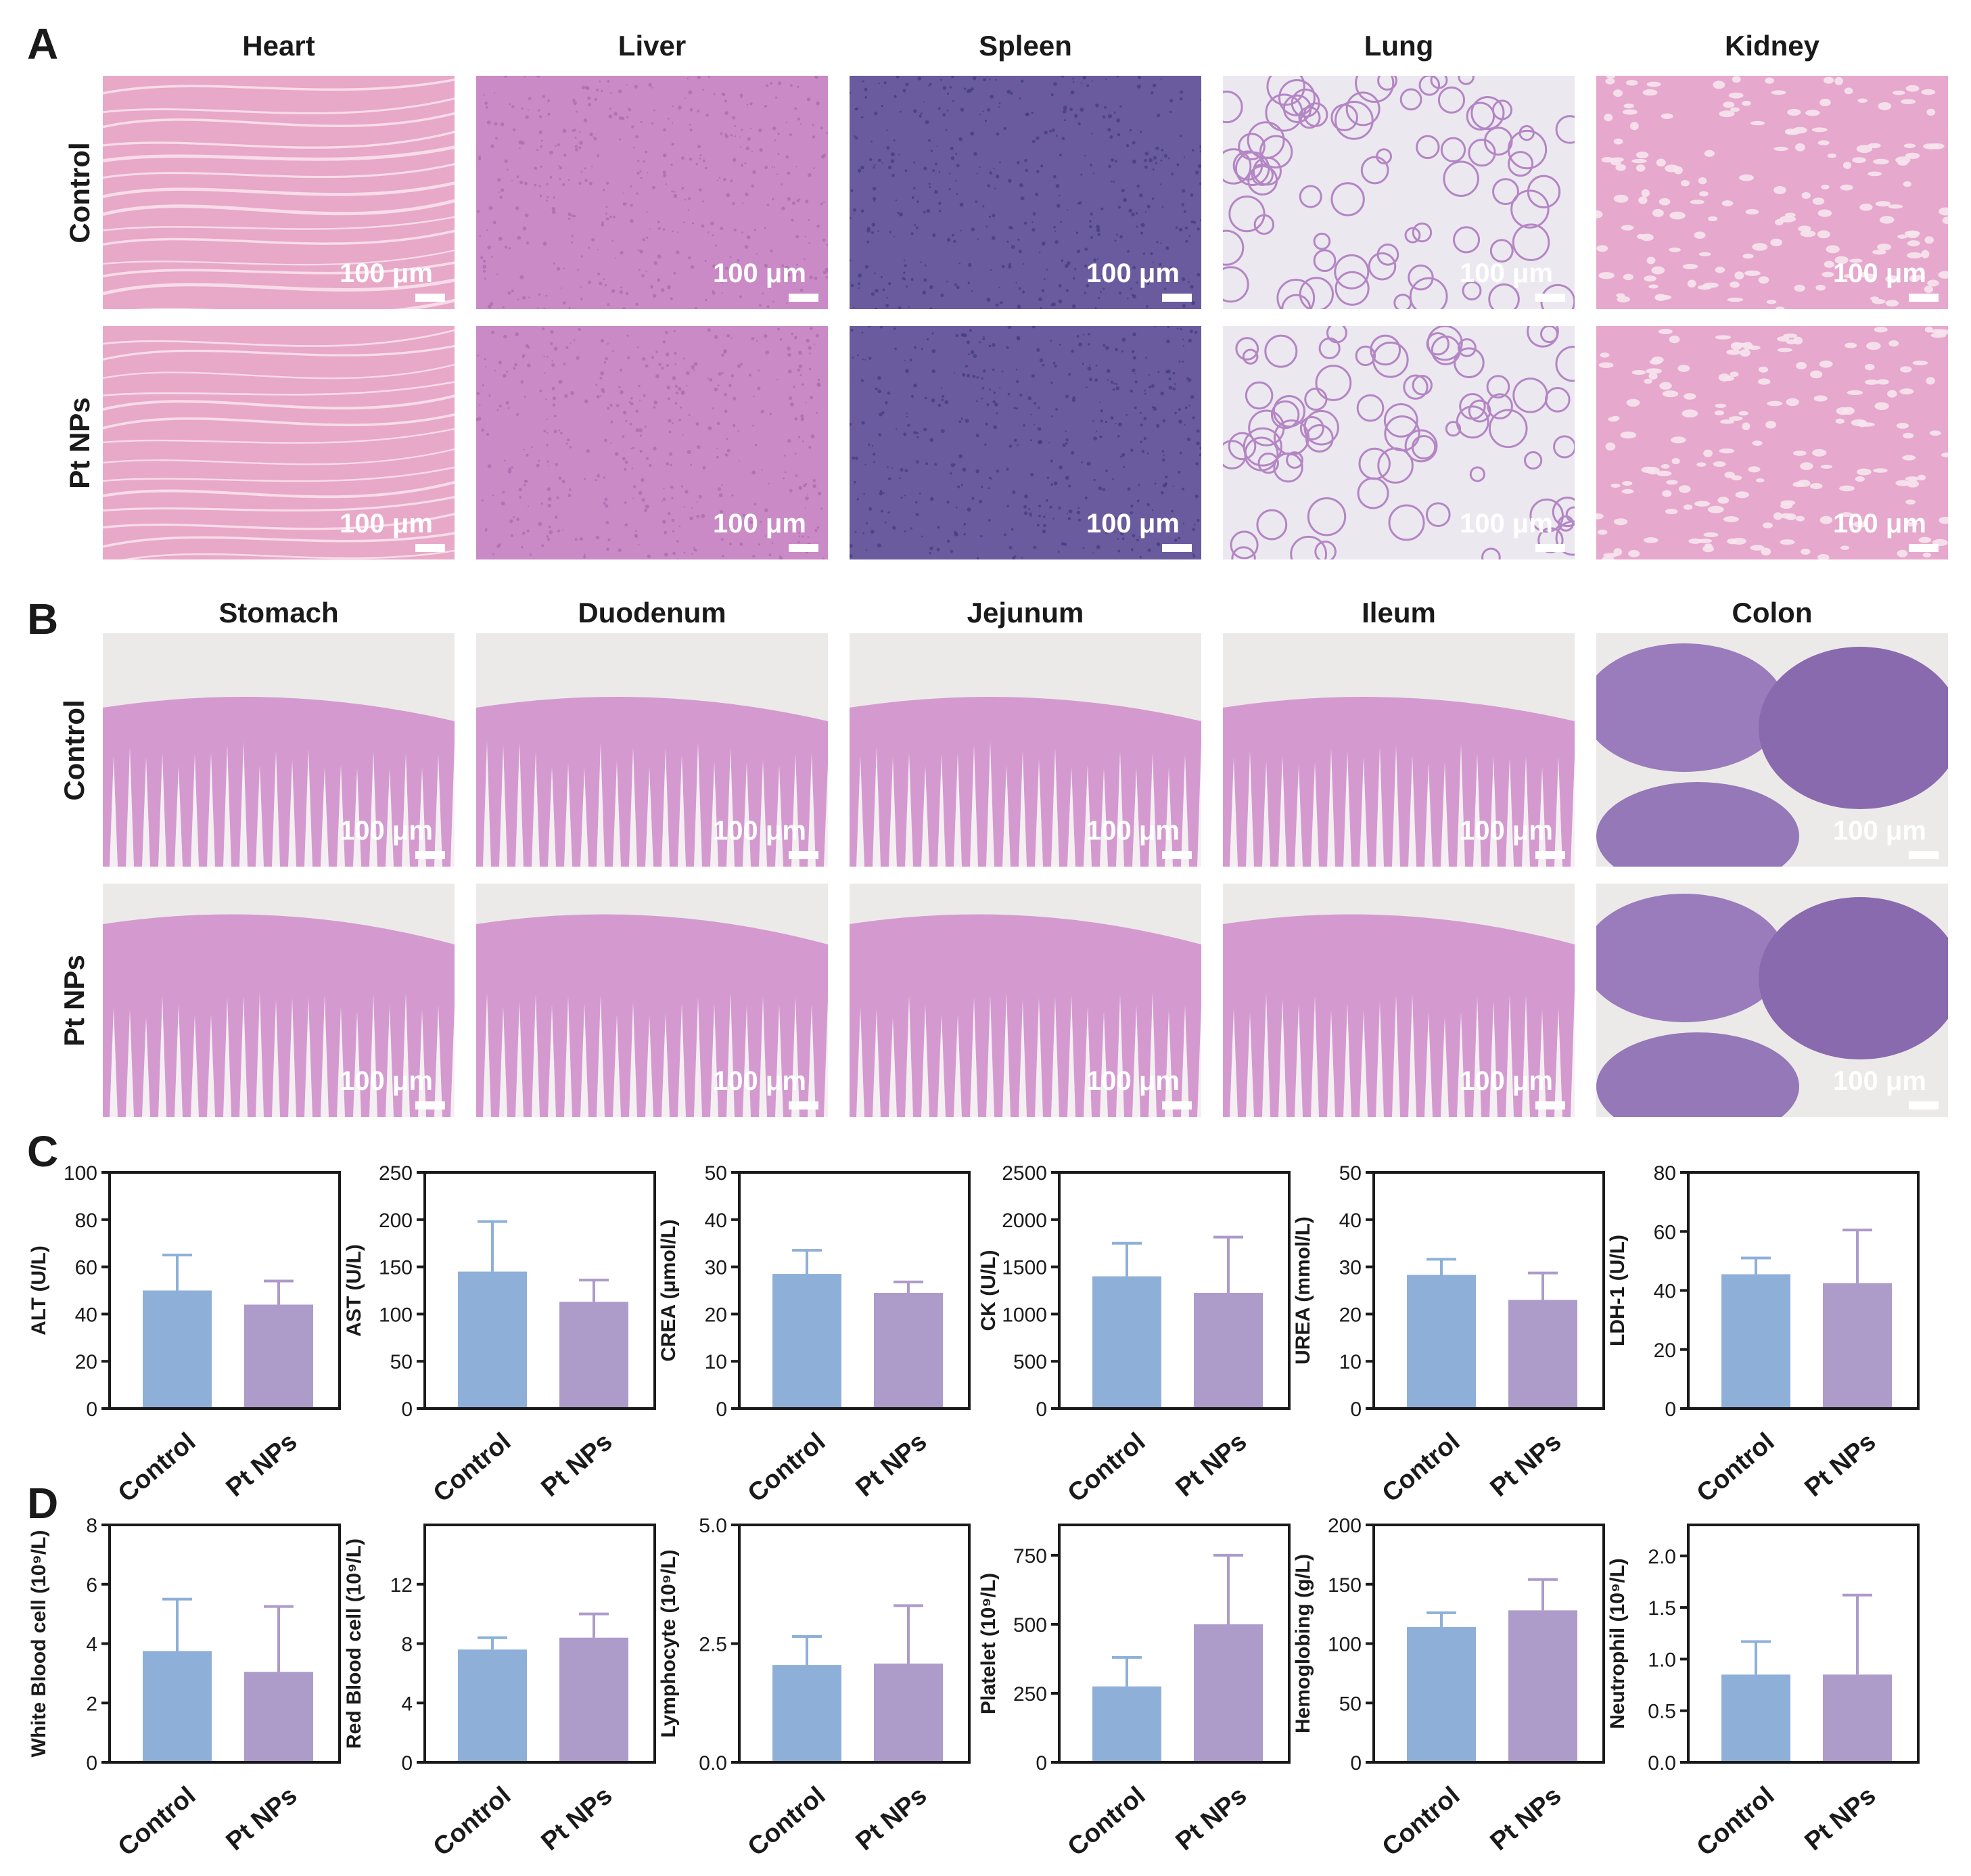 The image size is (1971, 1876). Describe the element at coordinates (713, 1764) in the screenshot. I see `y-tick-label: 0.0` at that location.